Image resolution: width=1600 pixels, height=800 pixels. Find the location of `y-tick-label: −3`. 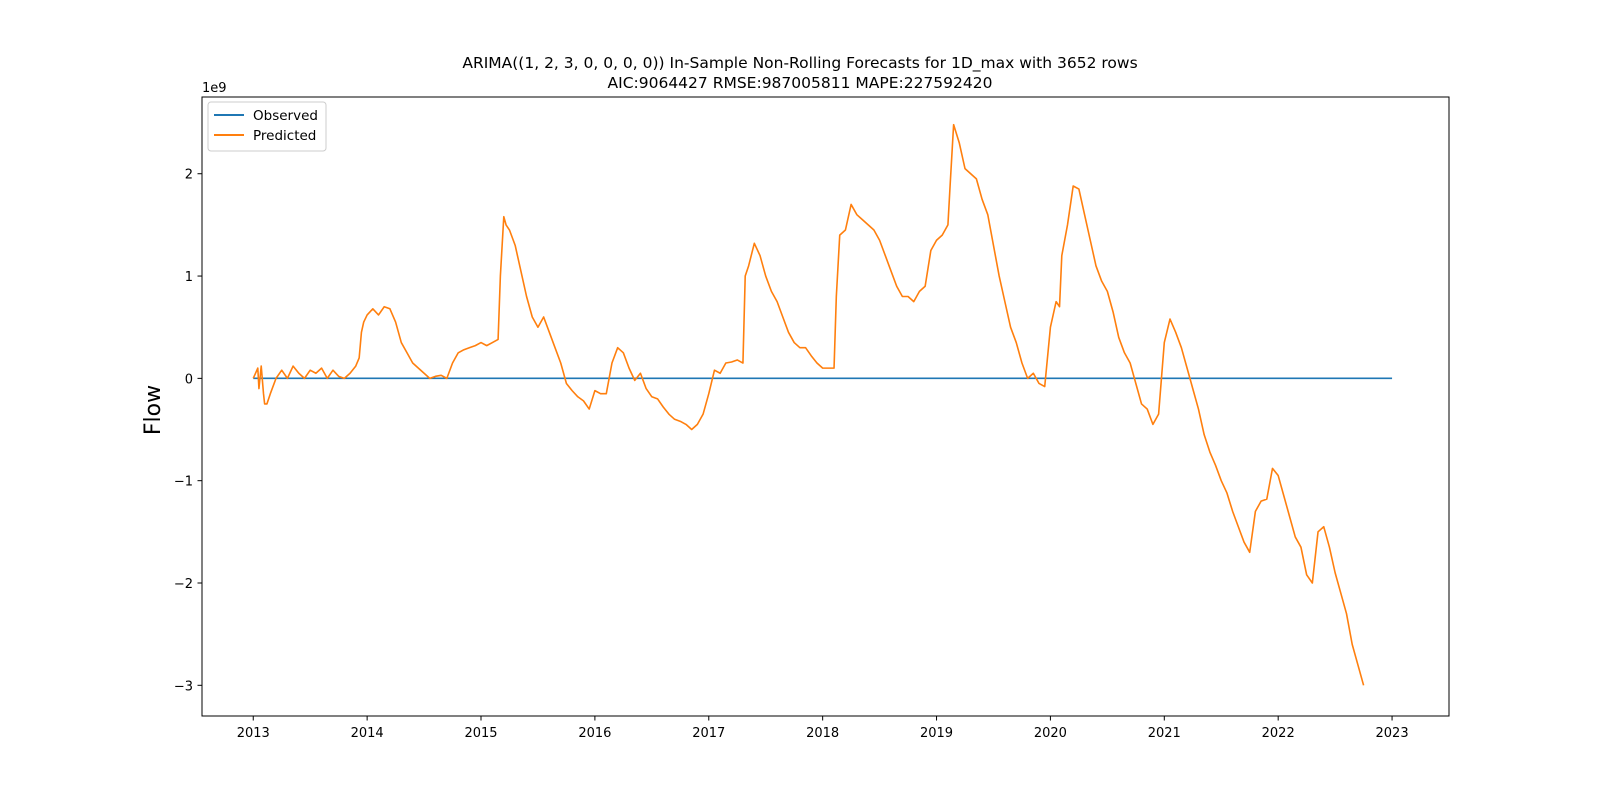

y-tick-label: −3 is located at coordinates (183, 686).